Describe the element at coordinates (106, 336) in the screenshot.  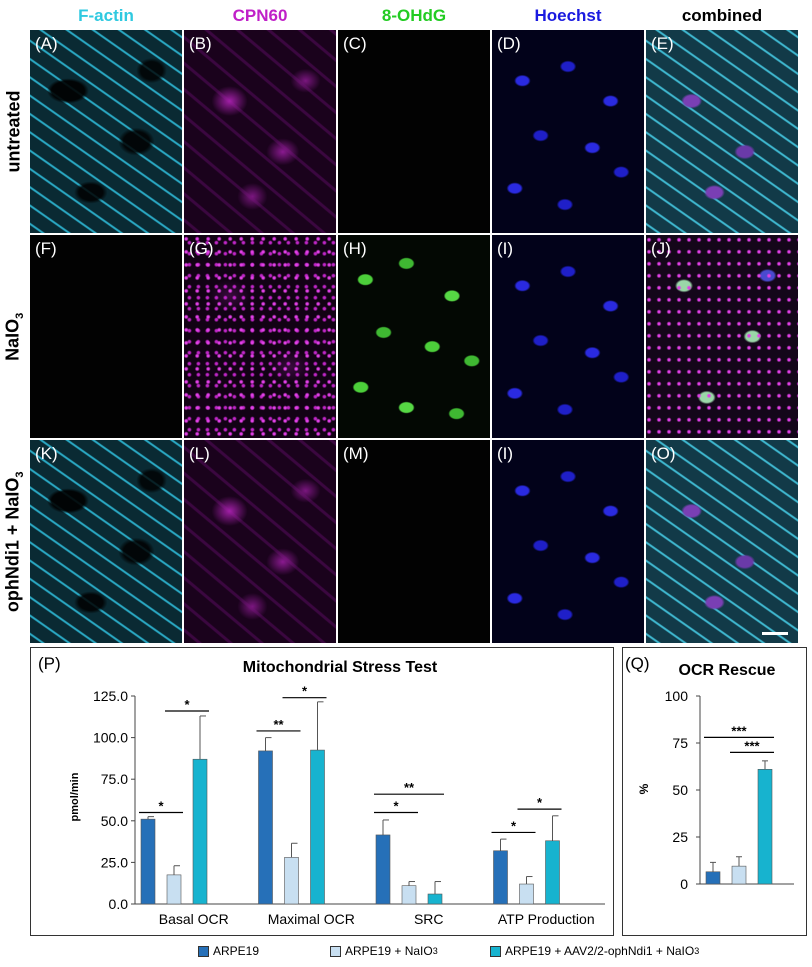
I see `micrograph-panel: (F)` at that location.